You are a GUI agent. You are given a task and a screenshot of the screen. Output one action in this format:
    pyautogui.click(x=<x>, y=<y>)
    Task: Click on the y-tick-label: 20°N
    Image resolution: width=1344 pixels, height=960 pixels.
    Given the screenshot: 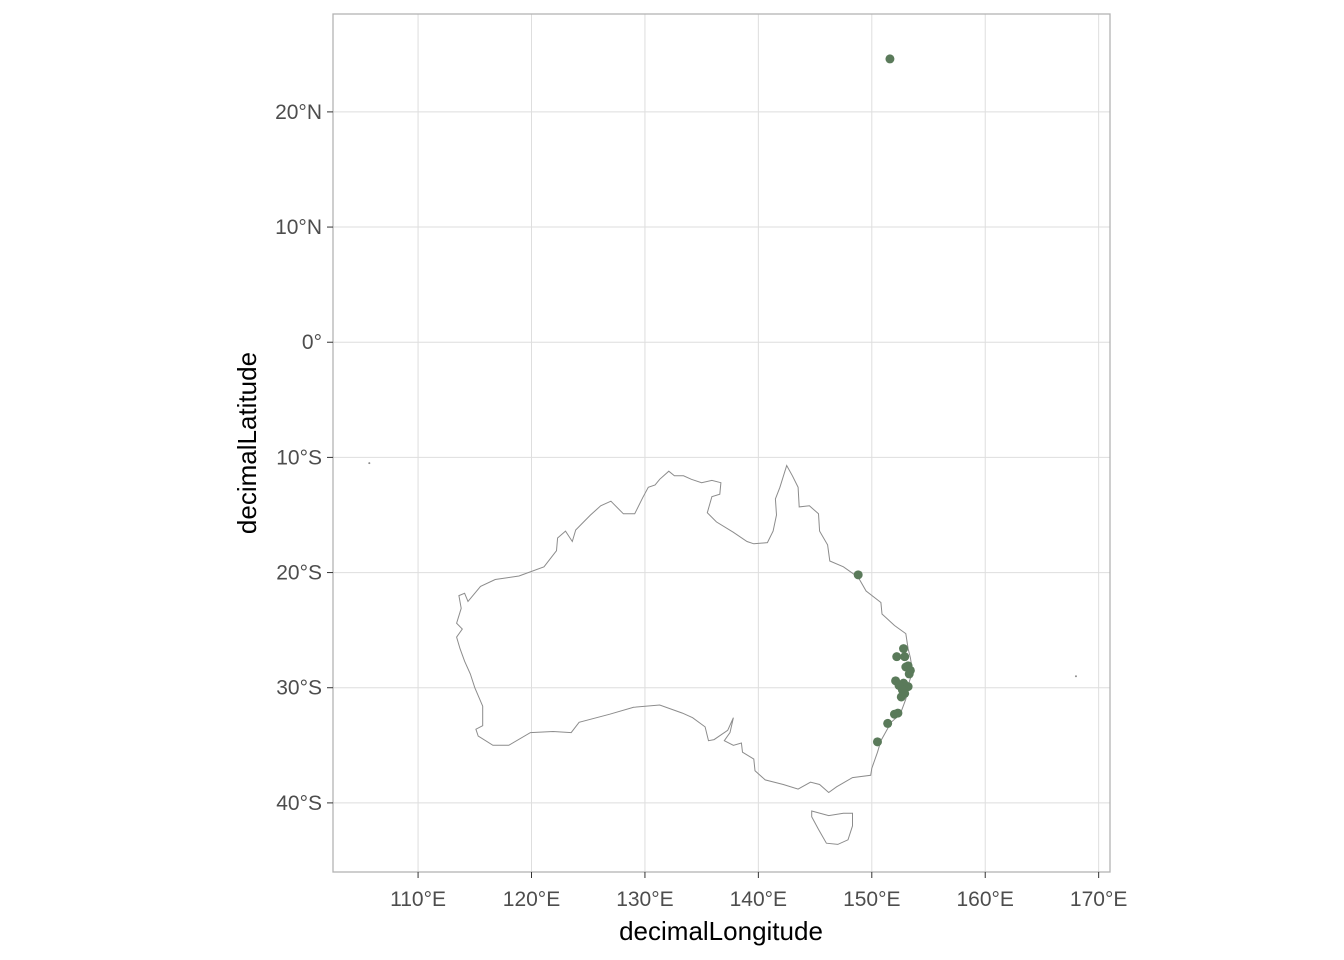 What is the action you would take?
    pyautogui.click(x=298, y=112)
    